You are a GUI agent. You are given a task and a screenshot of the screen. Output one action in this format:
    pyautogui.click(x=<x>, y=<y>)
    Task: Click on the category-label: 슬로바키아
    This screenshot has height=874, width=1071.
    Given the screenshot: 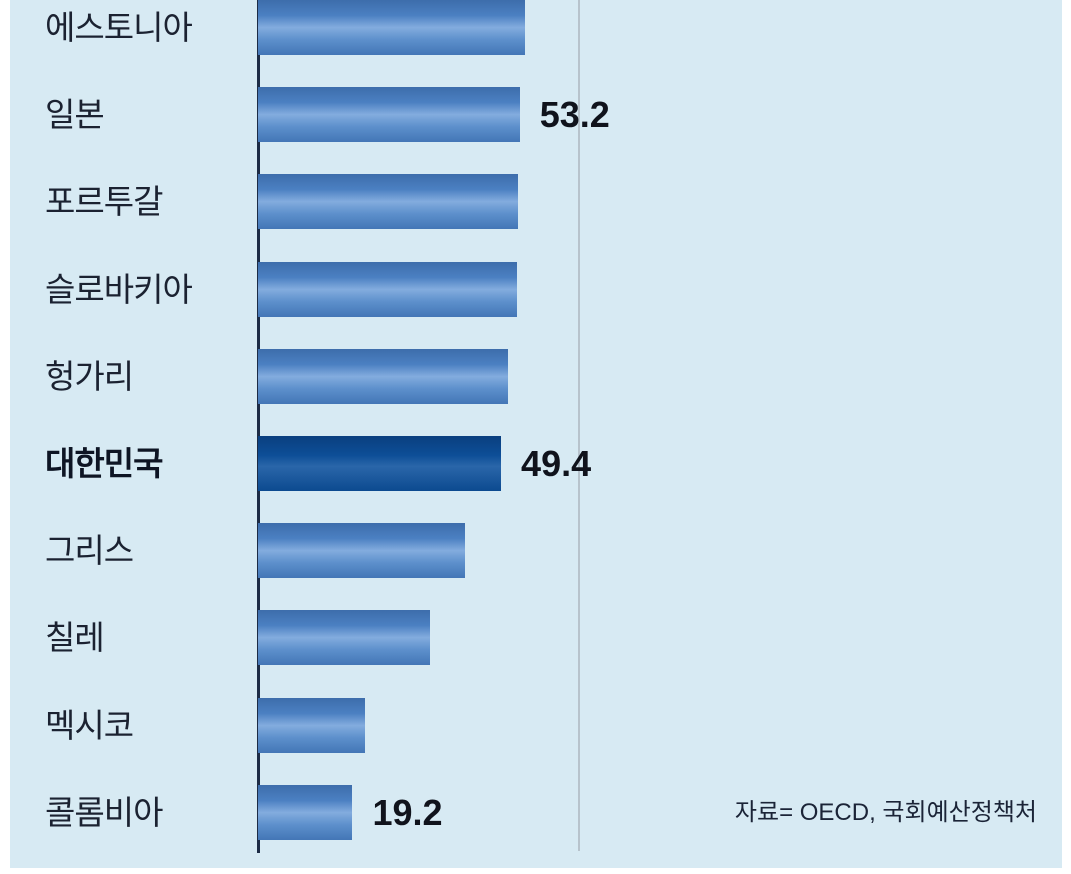 What is the action you would take?
    pyautogui.click(x=119, y=289)
    